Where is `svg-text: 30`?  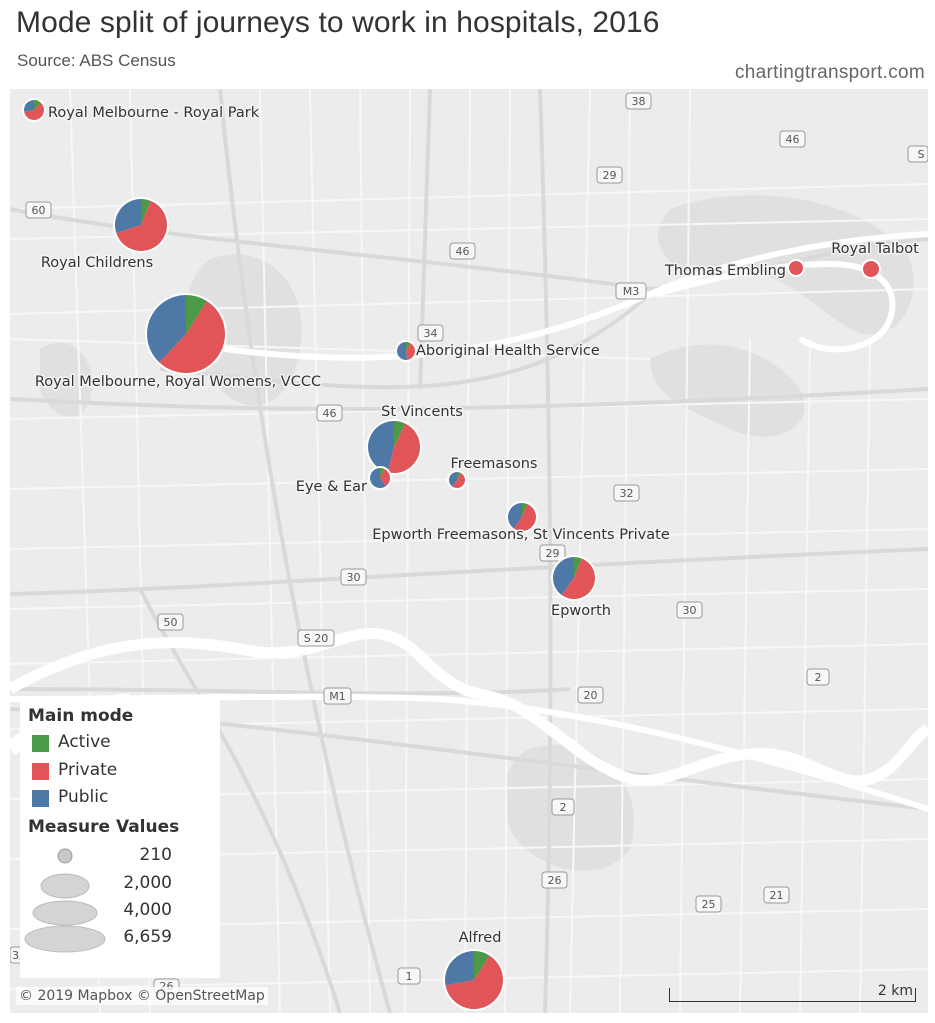 svg-text: 30 is located at coordinates (354, 577).